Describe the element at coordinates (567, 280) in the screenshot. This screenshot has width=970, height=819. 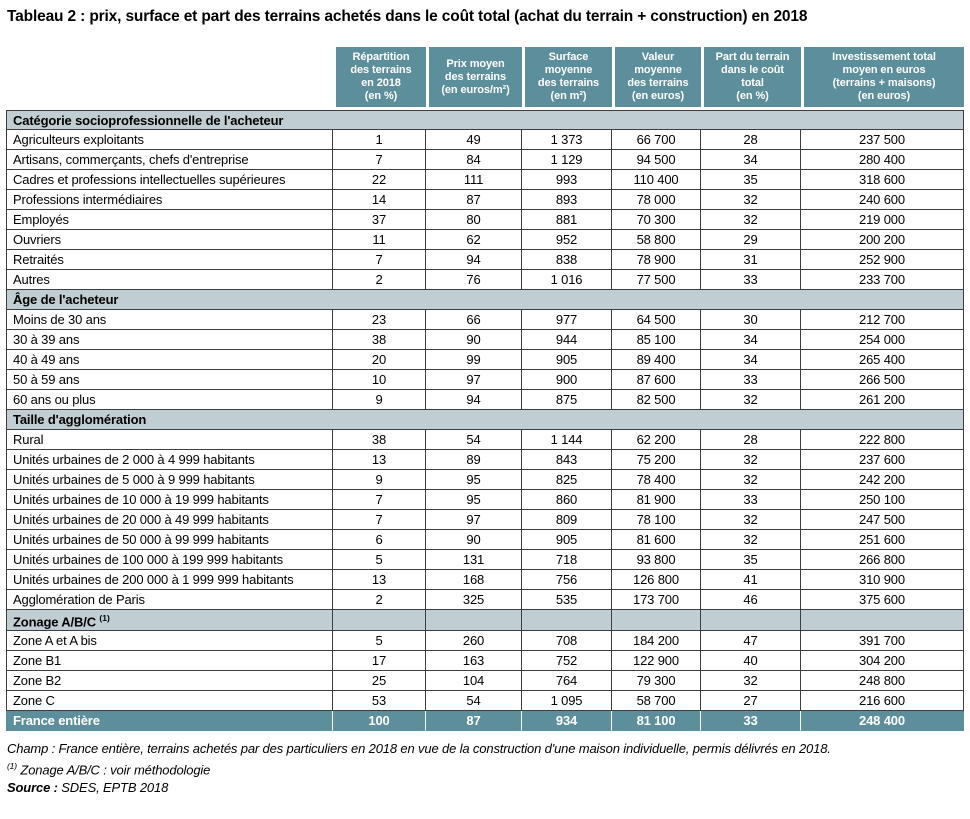
I see `cell-value: 1 016` at that location.